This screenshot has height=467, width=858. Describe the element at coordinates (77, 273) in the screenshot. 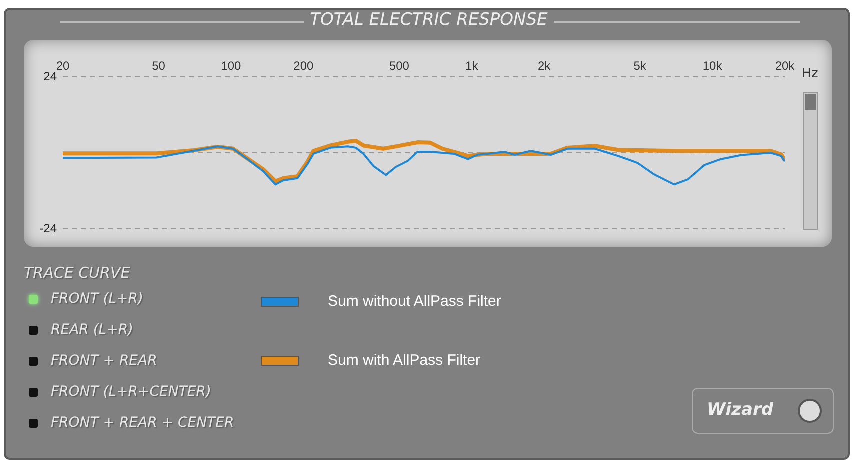

I see `text: TRACE CURVE` at that location.